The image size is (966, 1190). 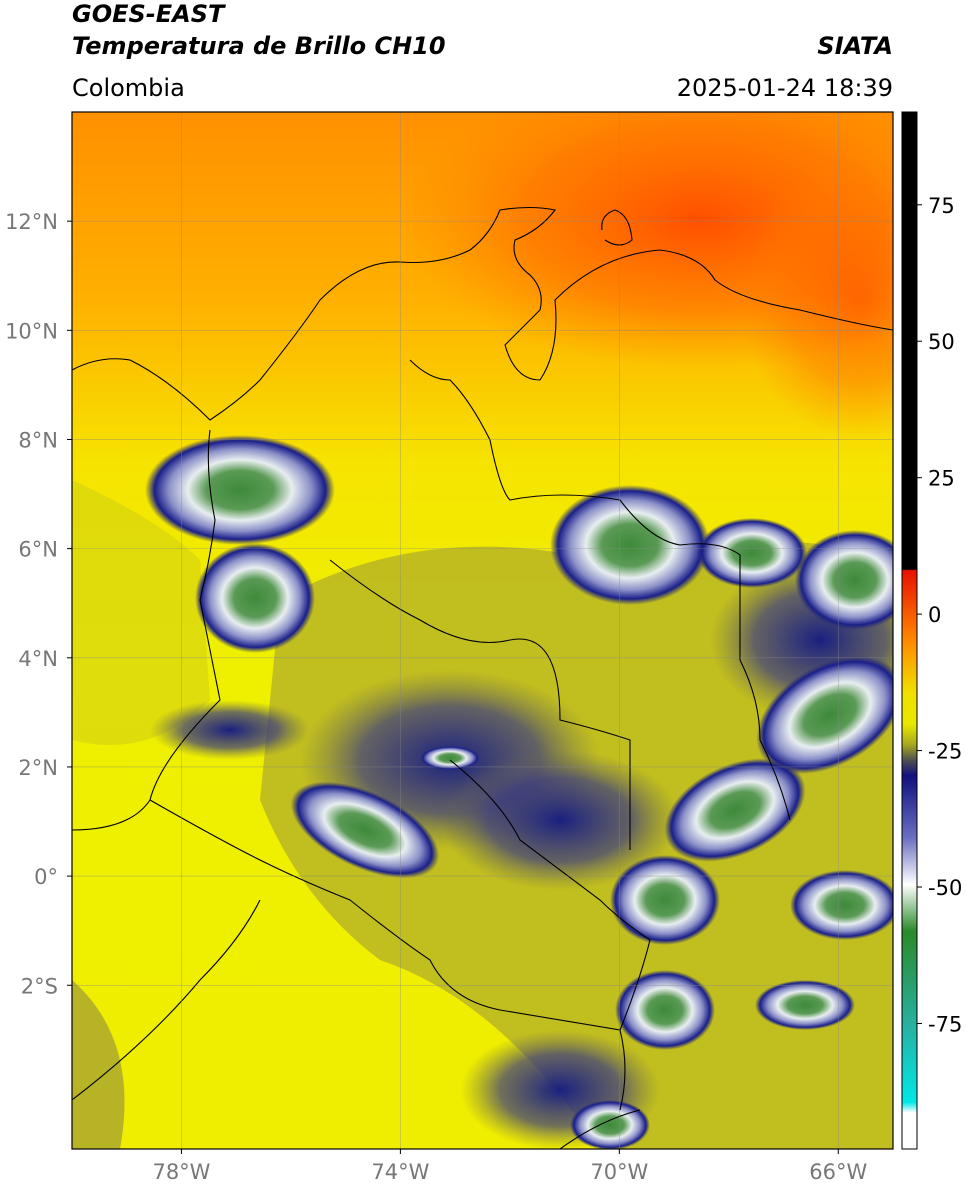 What do you see at coordinates (934, 615) in the screenshot?
I see `colorbar-tick-label: 0` at bounding box center [934, 615].